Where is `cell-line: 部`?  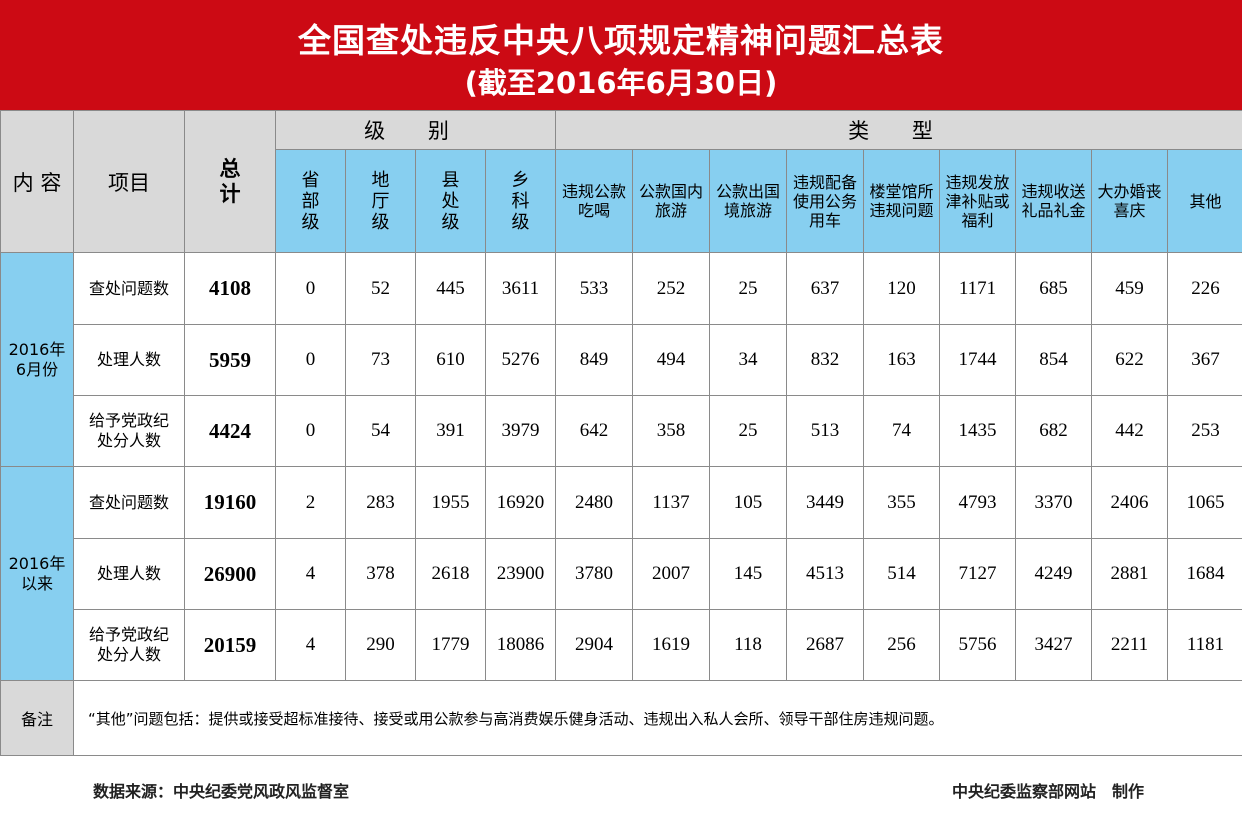 cell-line: 部 is located at coordinates (310, 201).